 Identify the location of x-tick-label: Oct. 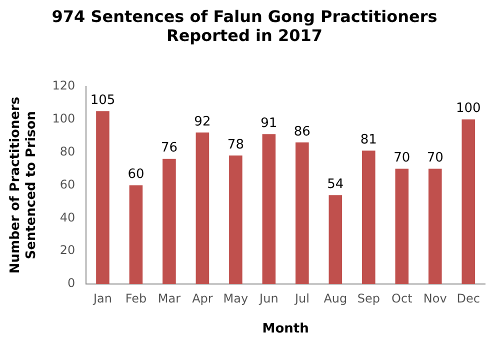
(402, 298).